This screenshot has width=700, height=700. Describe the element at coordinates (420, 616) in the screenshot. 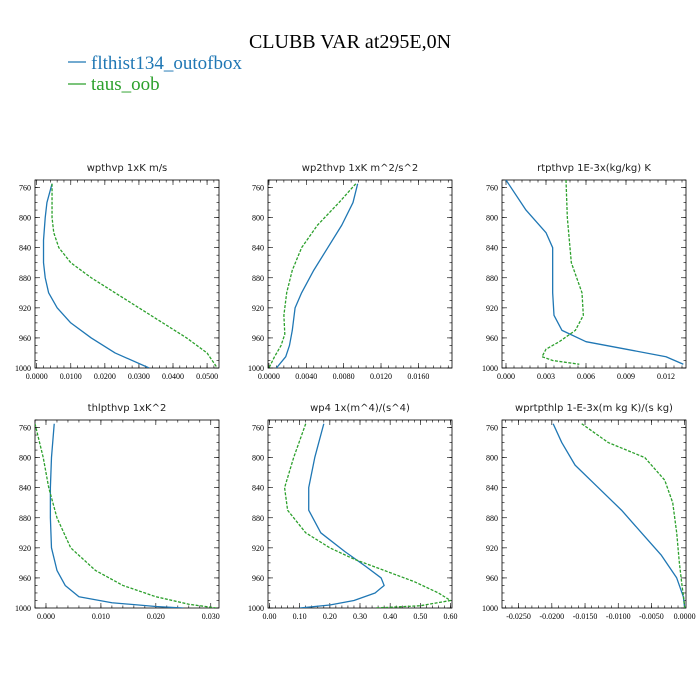

I see `x-tick-label: 0.50` at that location.